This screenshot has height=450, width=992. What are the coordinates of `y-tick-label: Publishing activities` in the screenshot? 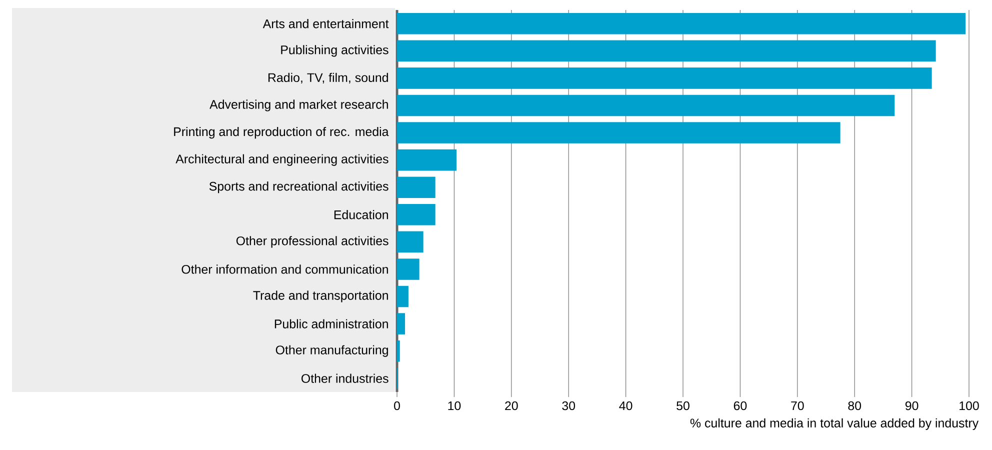 It's located at (334, 51).